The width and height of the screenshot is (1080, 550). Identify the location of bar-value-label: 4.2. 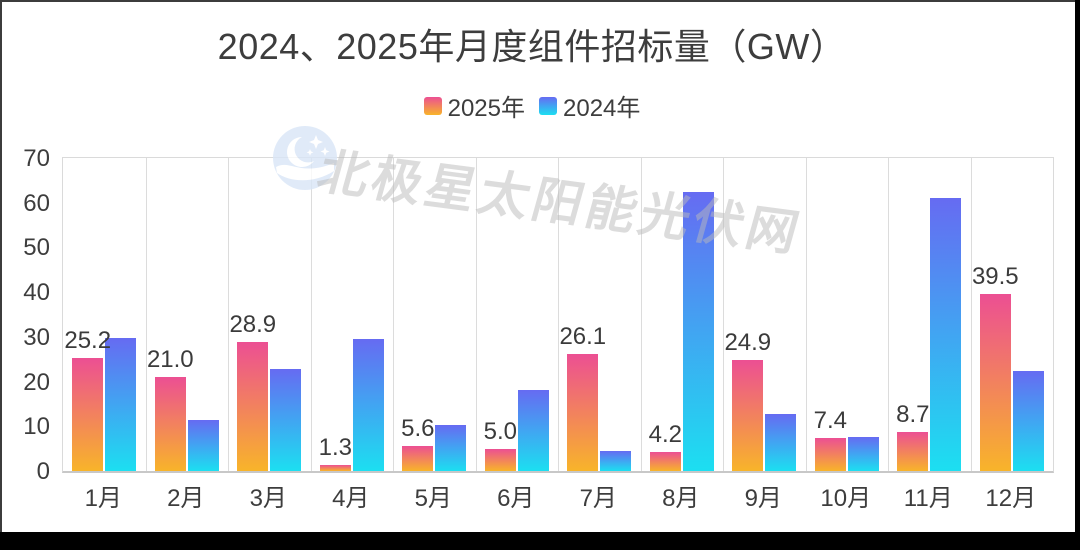
(665, 435).